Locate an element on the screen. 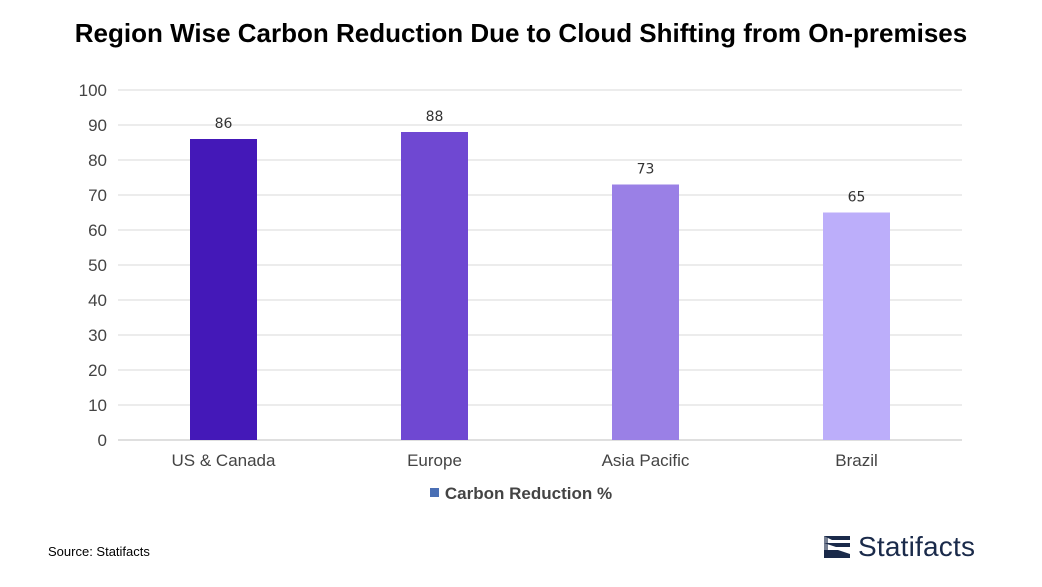 Image resolution: width=1042 pixels, height=587 pixels. brand-logo: Statifacts is located at coordinates (898, 547).